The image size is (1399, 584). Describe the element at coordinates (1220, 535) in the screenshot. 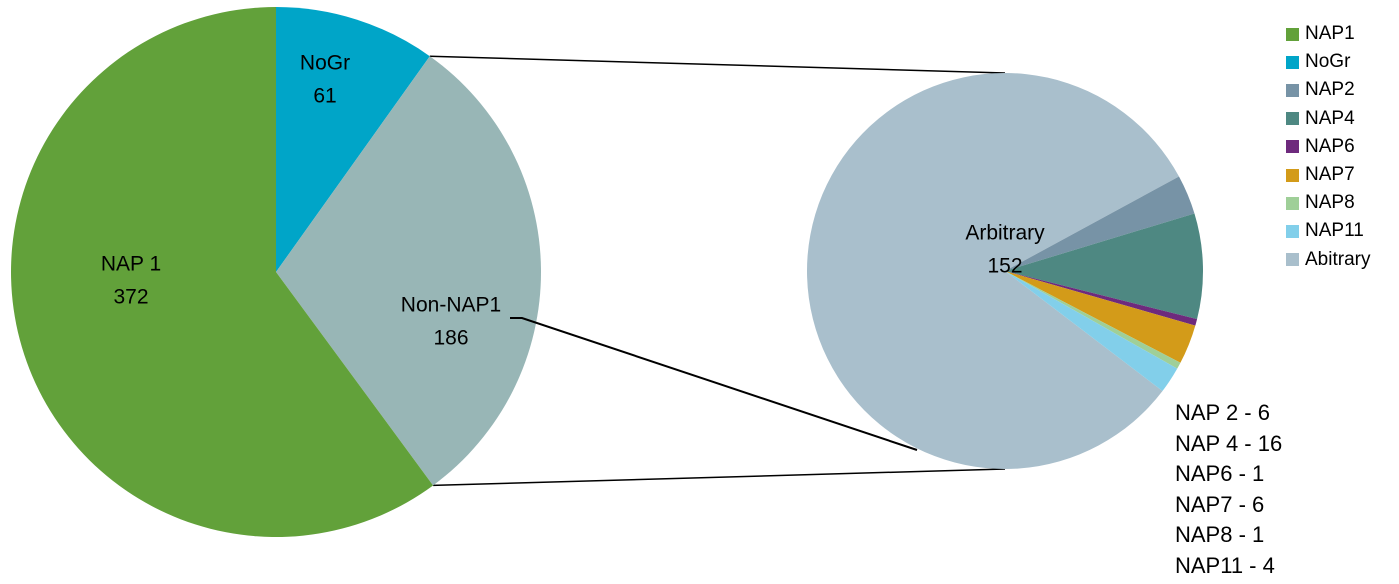

I see `annotation-line: NAP8 - 1` at that location.